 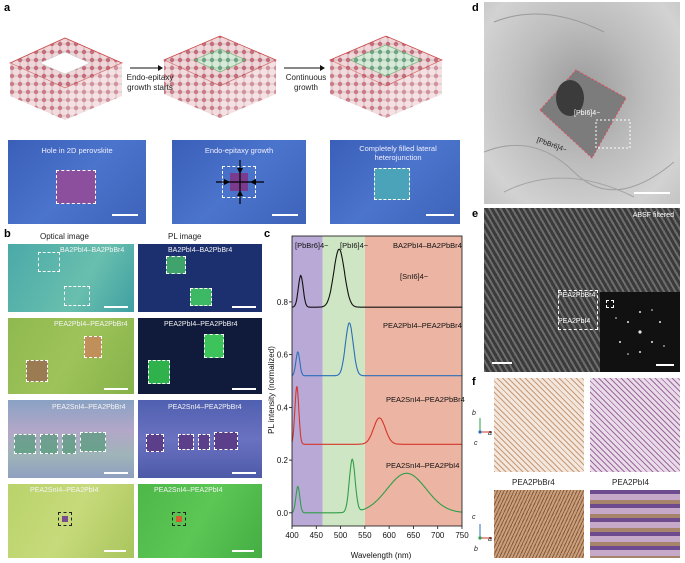 What do you see at coordinates (64, 236) in the screenshot?
I see `optical-column-header: Optical image` at bounding box center [64, 236].